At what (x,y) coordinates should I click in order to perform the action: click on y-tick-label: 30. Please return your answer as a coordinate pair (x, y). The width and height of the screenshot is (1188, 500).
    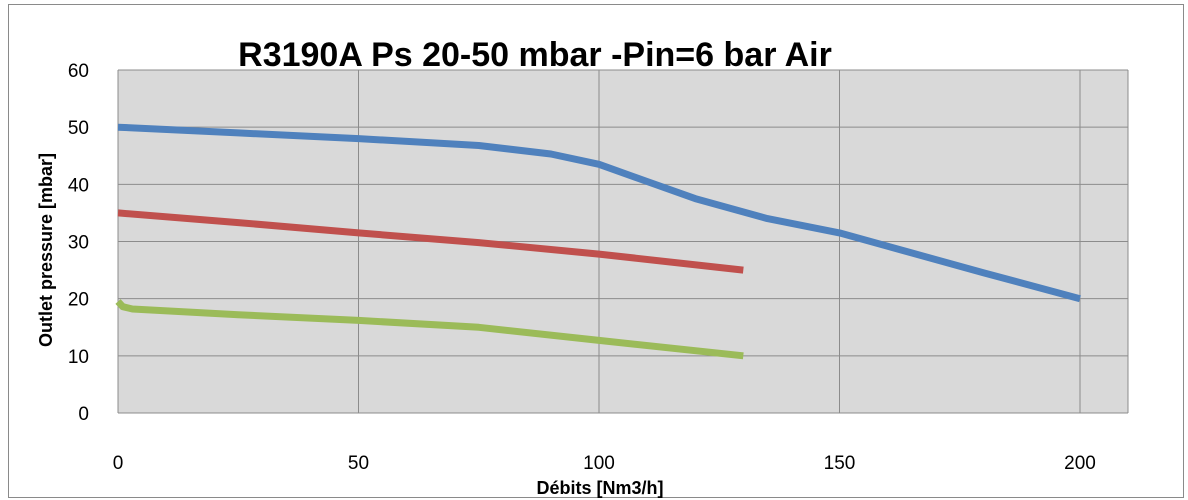
    Looking at the image, I should click on (78, 243).